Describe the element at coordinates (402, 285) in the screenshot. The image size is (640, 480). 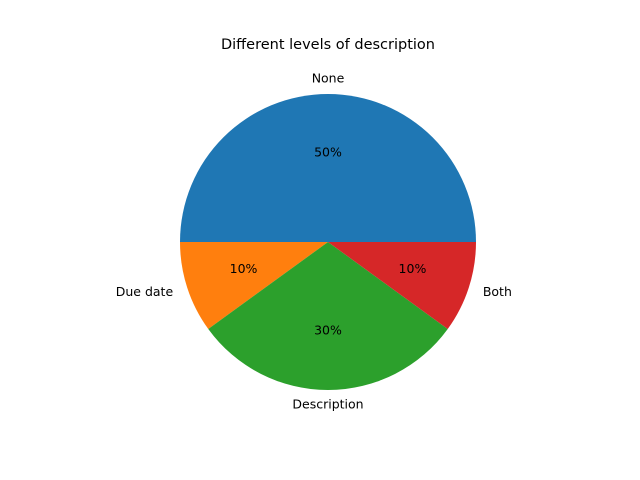
I see `pie-slice-both` at that location.